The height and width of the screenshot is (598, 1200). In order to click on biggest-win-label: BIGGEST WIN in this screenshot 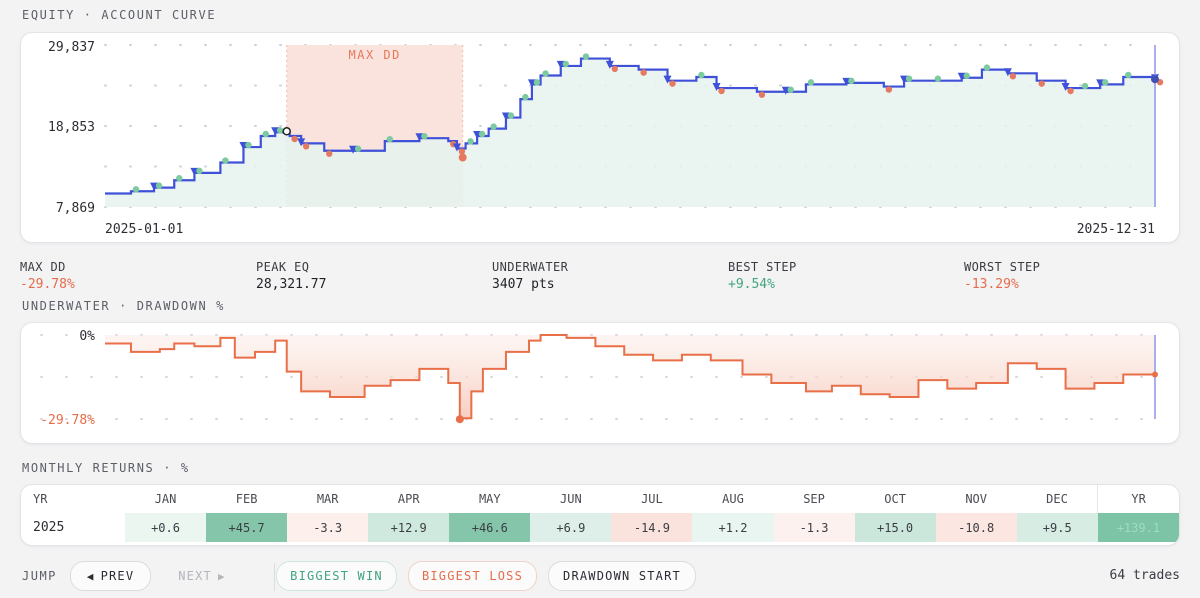, I will do `click(336, 576)`.